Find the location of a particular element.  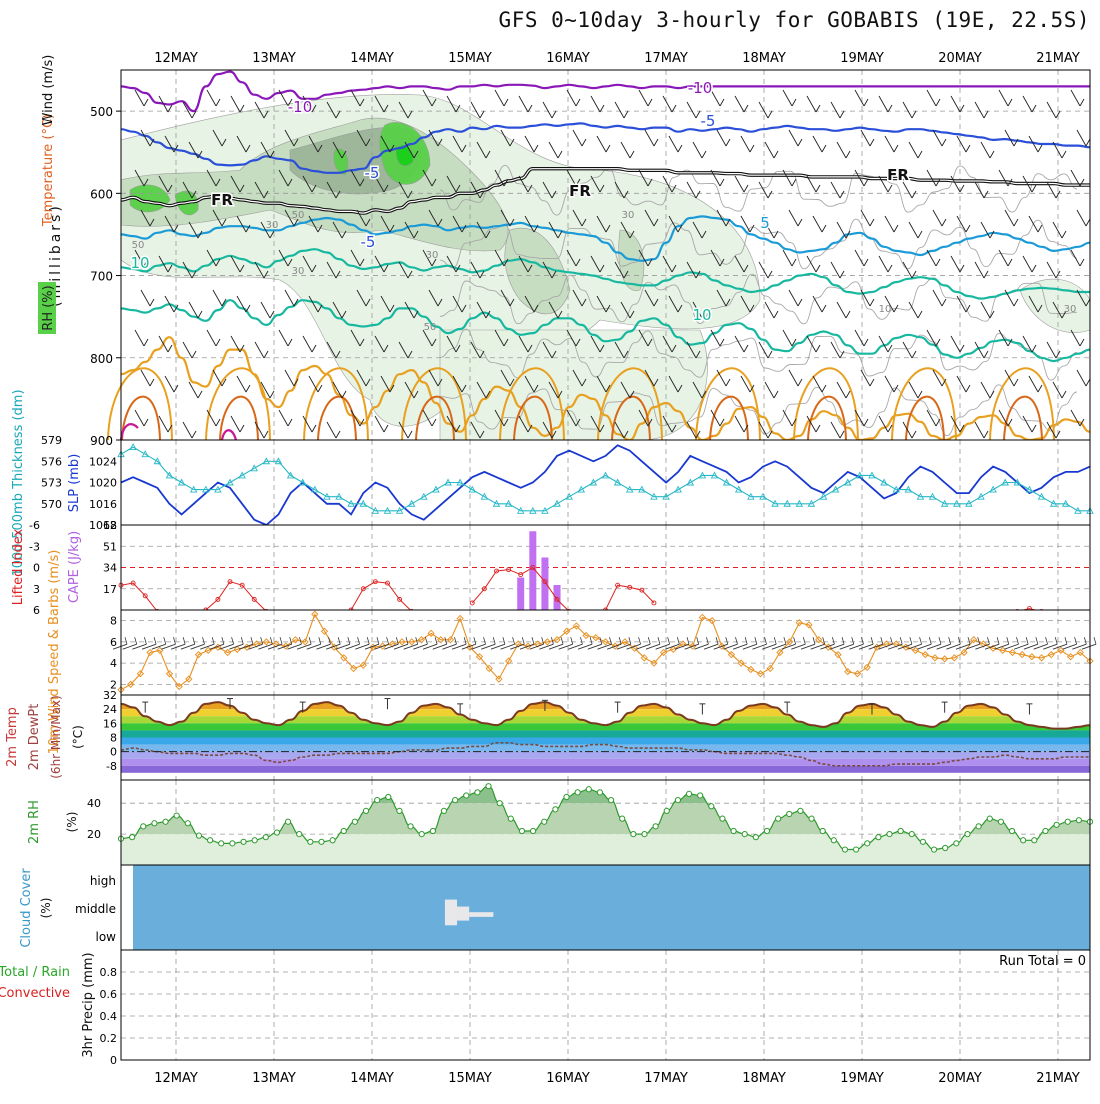

precip-panel-bg is located at coordinates (605, 1005).